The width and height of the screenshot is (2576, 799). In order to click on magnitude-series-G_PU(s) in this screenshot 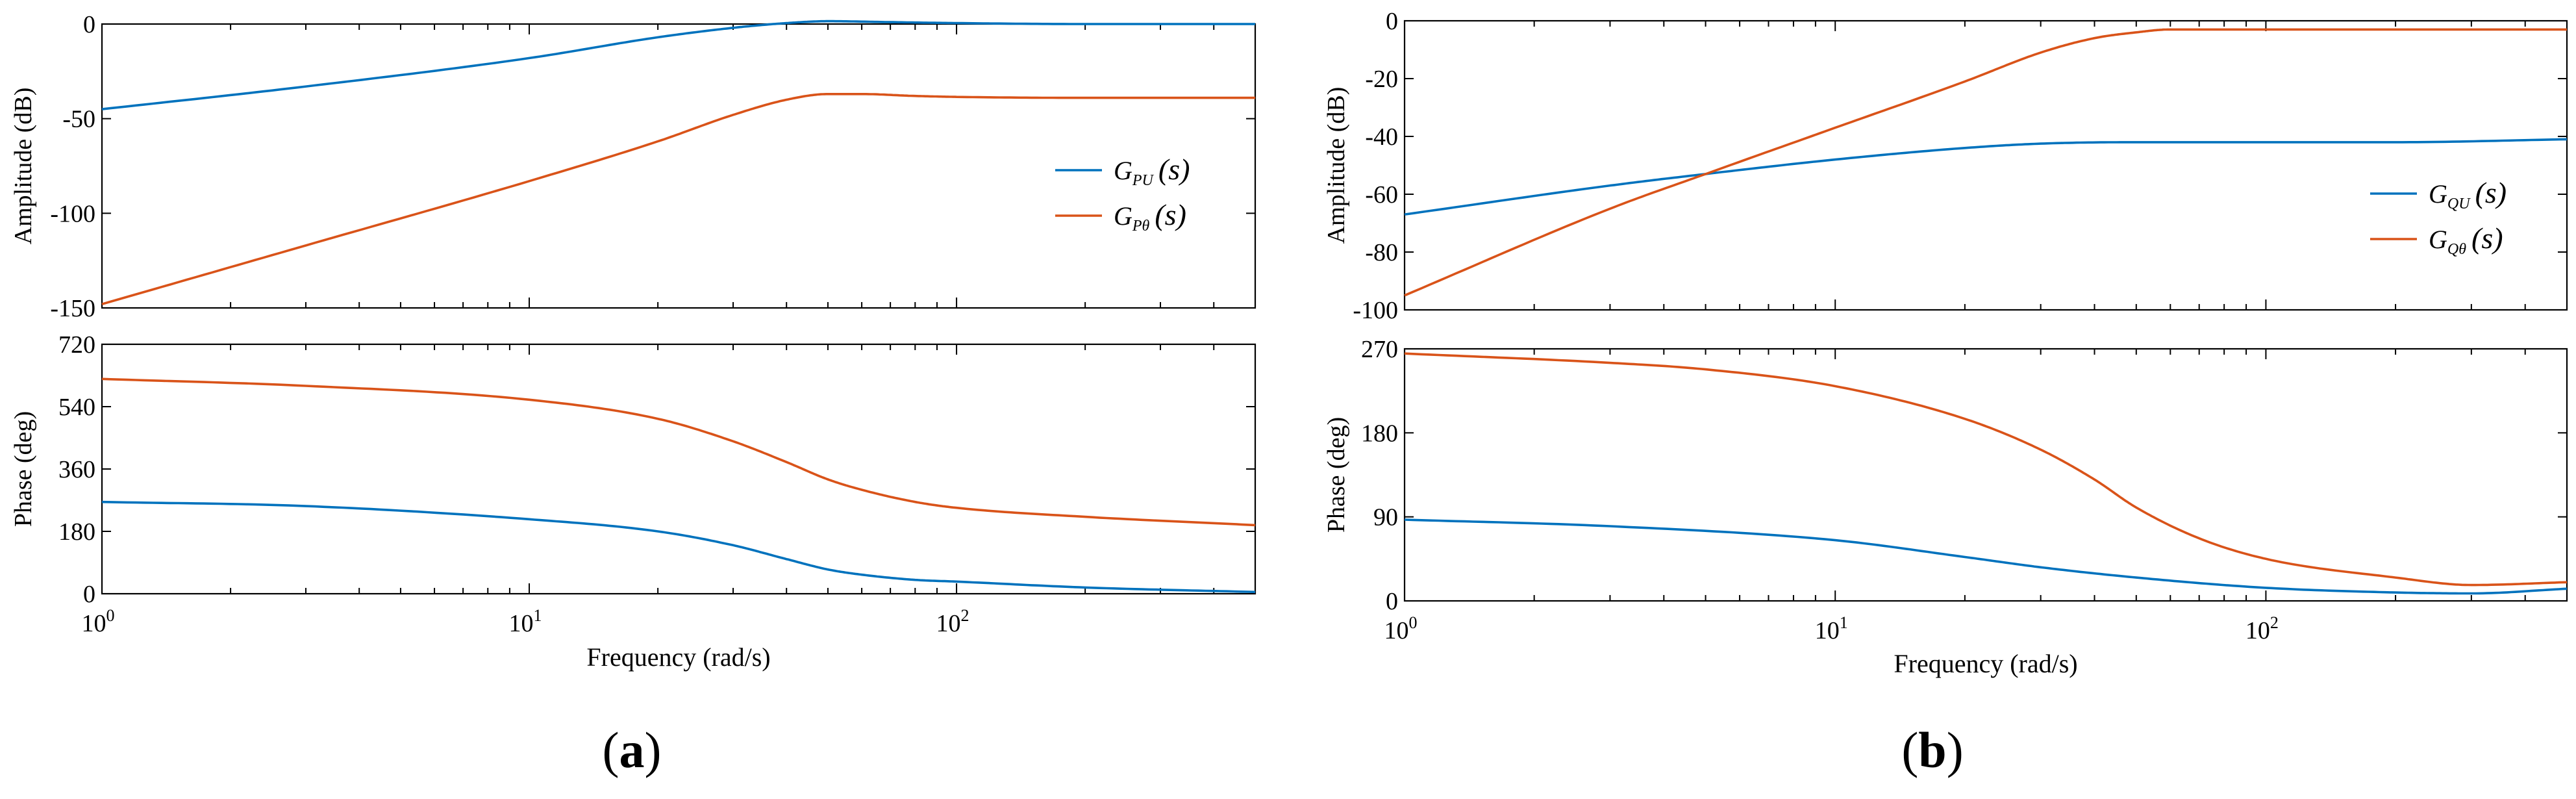, I will do `click(678, 64)`.